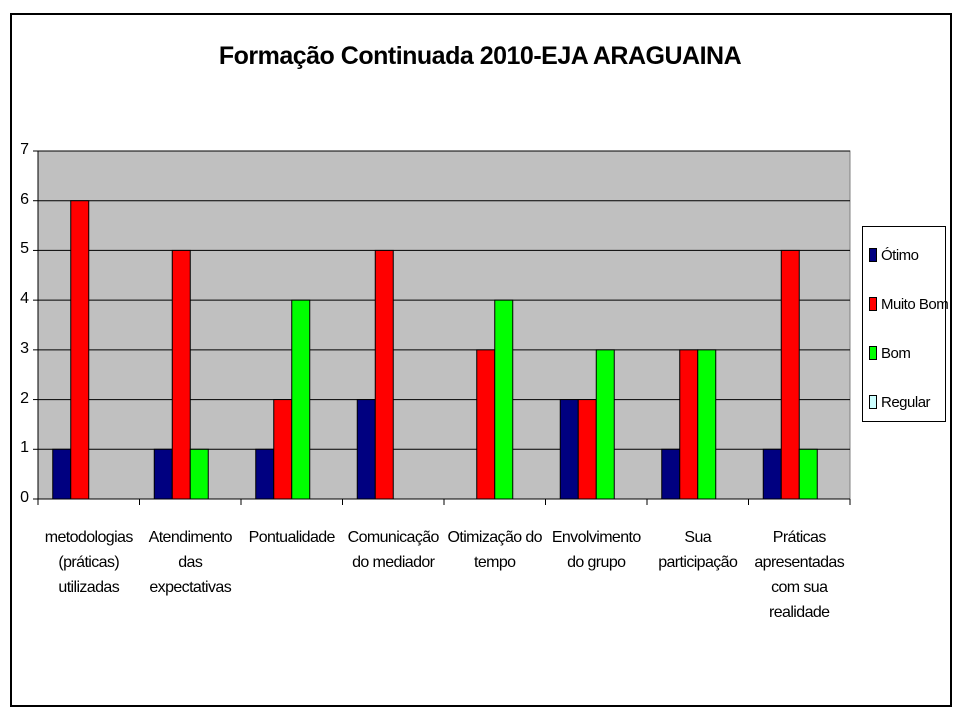  I want to click on x-category-label: Pontualidade, so click(292, 537).